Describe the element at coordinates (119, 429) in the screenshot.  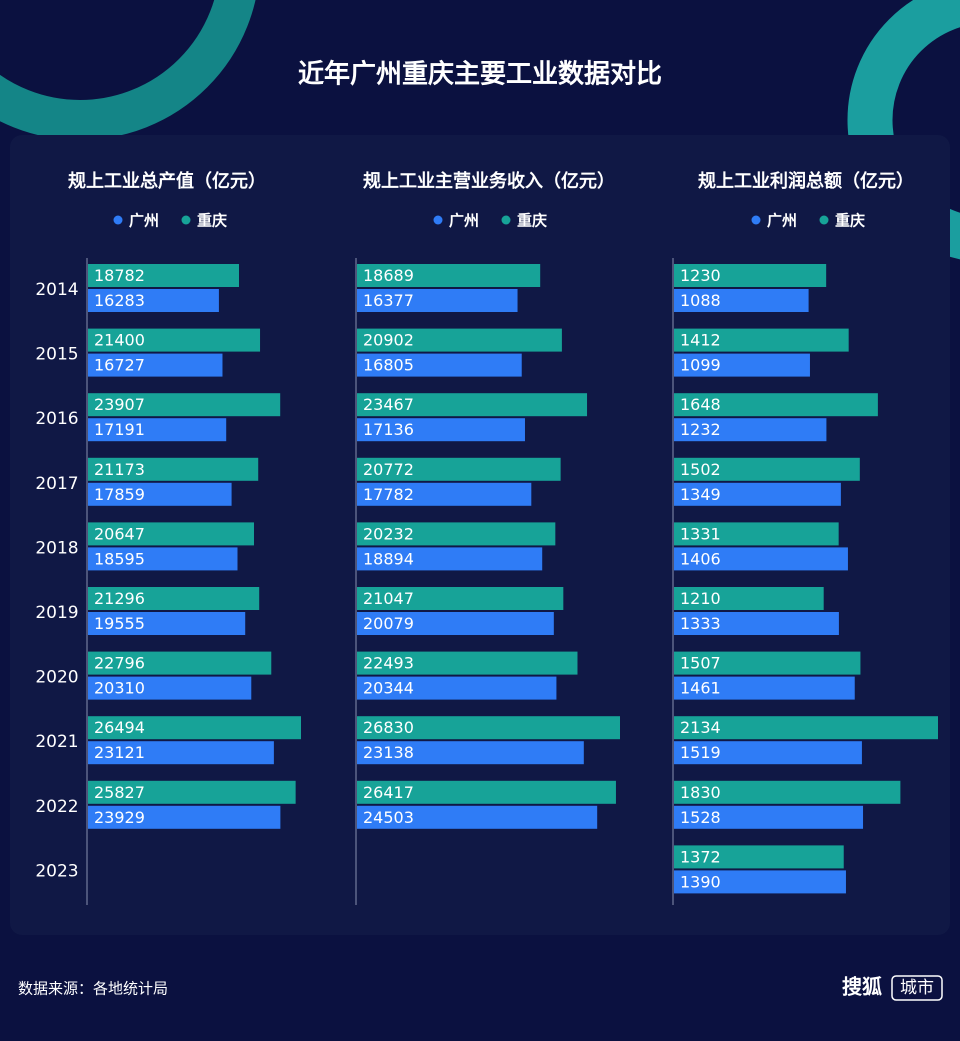
I see `value-label: 17191` at that location.